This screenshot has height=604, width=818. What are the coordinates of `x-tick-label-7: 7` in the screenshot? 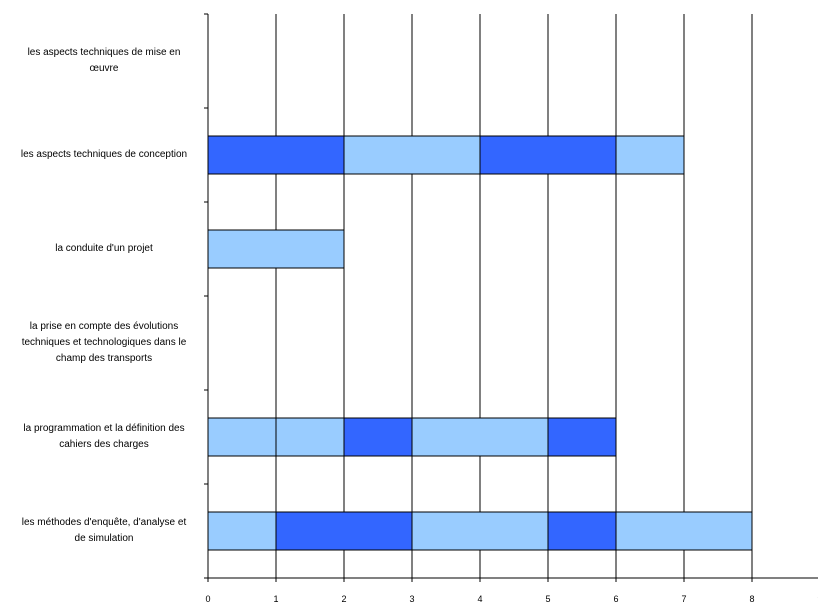 It's located at (683, 599).